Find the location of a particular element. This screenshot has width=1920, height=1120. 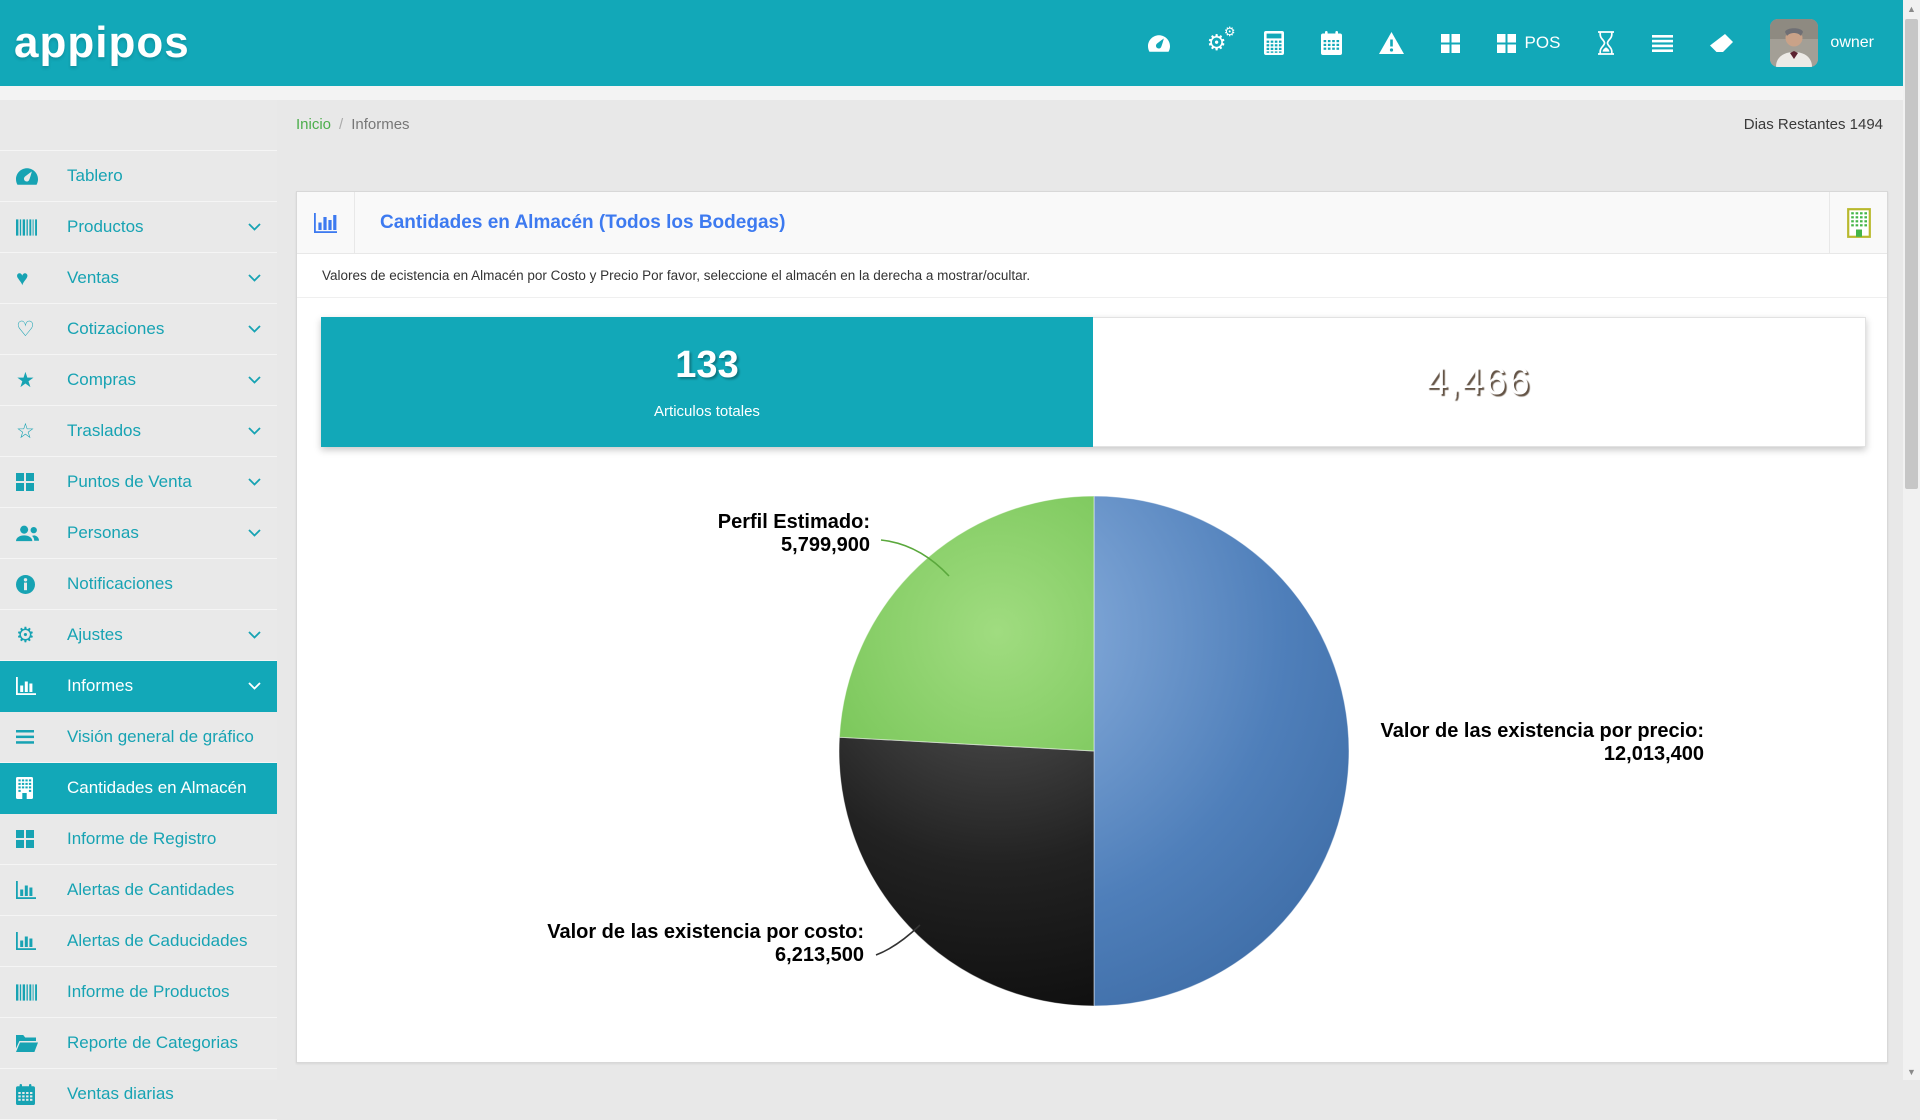

user-avatar is located at coordinates (1794, 43).